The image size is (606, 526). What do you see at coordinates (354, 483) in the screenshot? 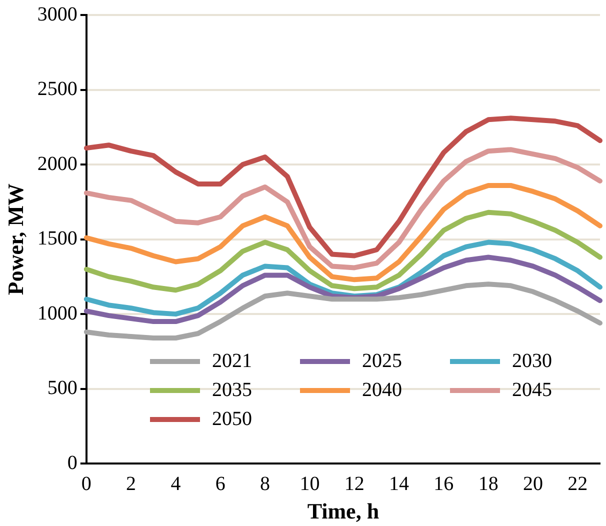
I see `x-tick-label: 12` at bounding box center [354, 483].